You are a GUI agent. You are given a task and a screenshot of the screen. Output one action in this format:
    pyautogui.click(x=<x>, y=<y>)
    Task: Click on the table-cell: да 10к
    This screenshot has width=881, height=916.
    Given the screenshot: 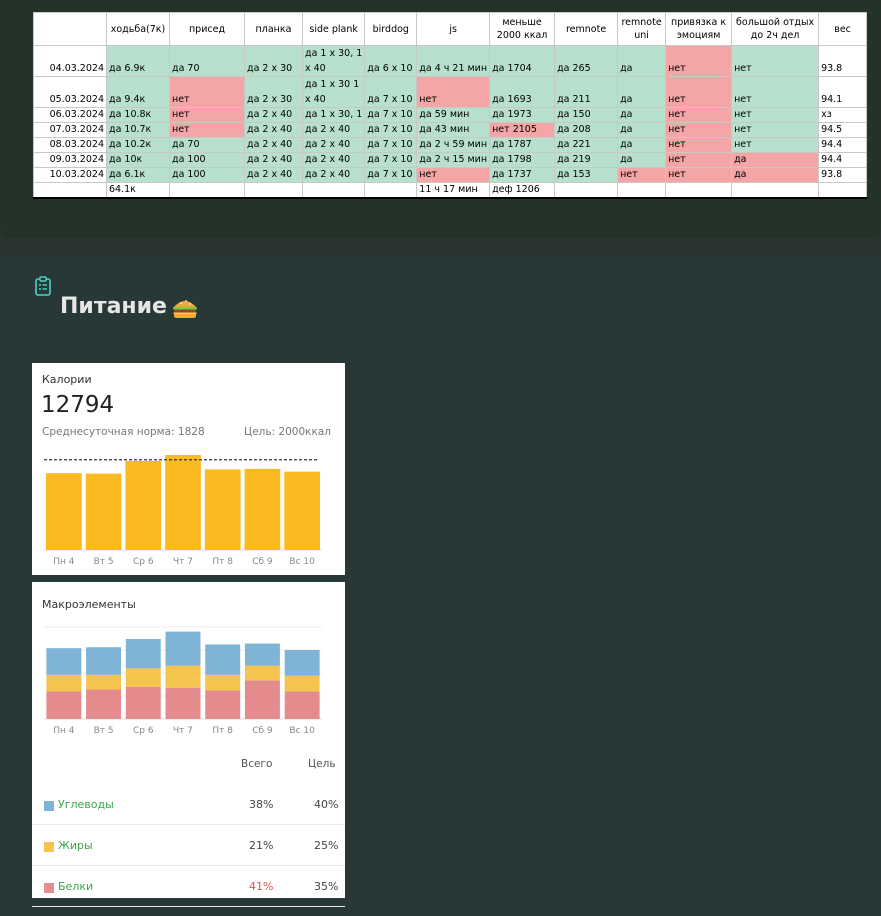 What is the action you would take?
    pyautogui.click(x=138, y=160)
    